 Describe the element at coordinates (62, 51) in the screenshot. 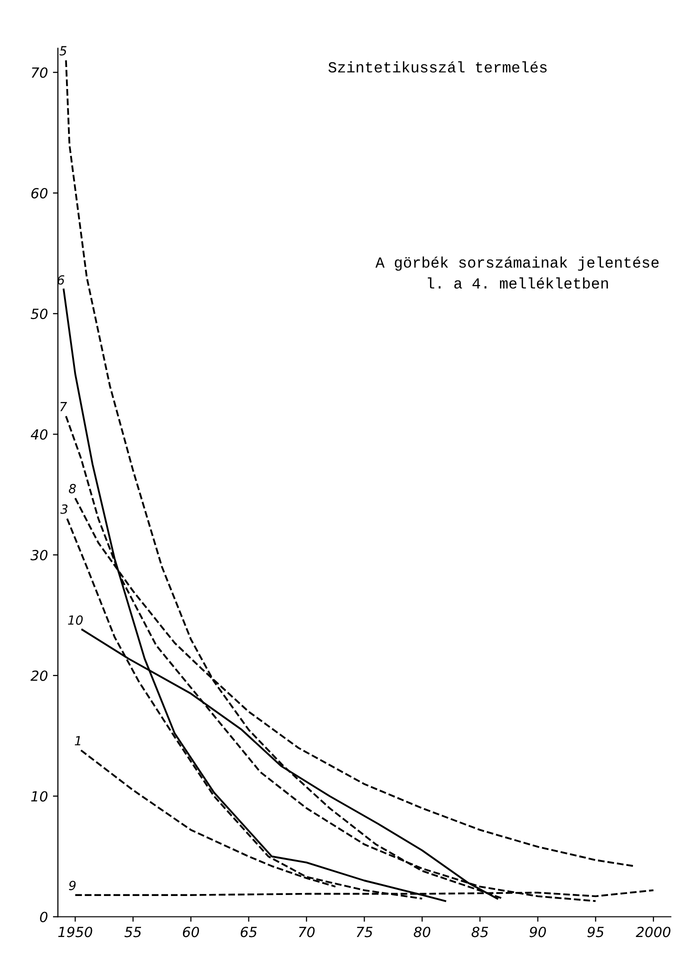

I see `series-label: 5` at that location.